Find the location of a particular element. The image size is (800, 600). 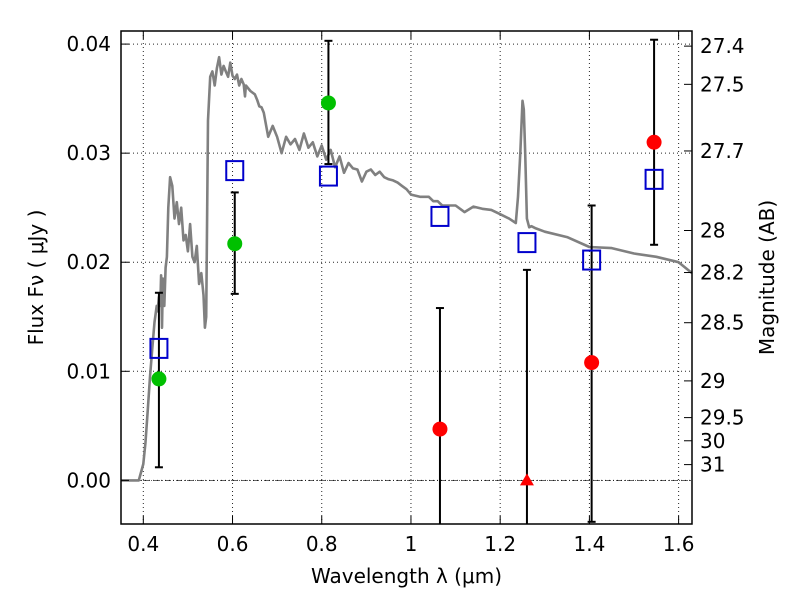

x-tick-label: 1.2 is located at coordinates (500, 544).